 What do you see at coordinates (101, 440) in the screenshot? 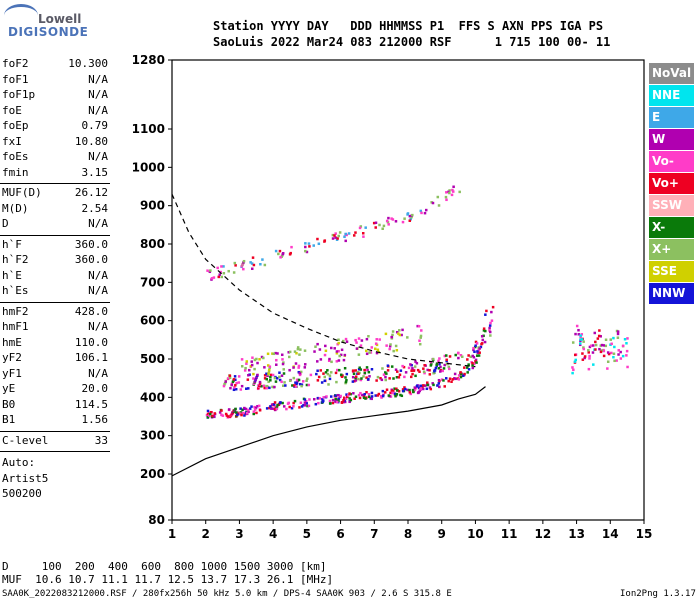
I see `param-value: 33` at bounding box center [101, 440].